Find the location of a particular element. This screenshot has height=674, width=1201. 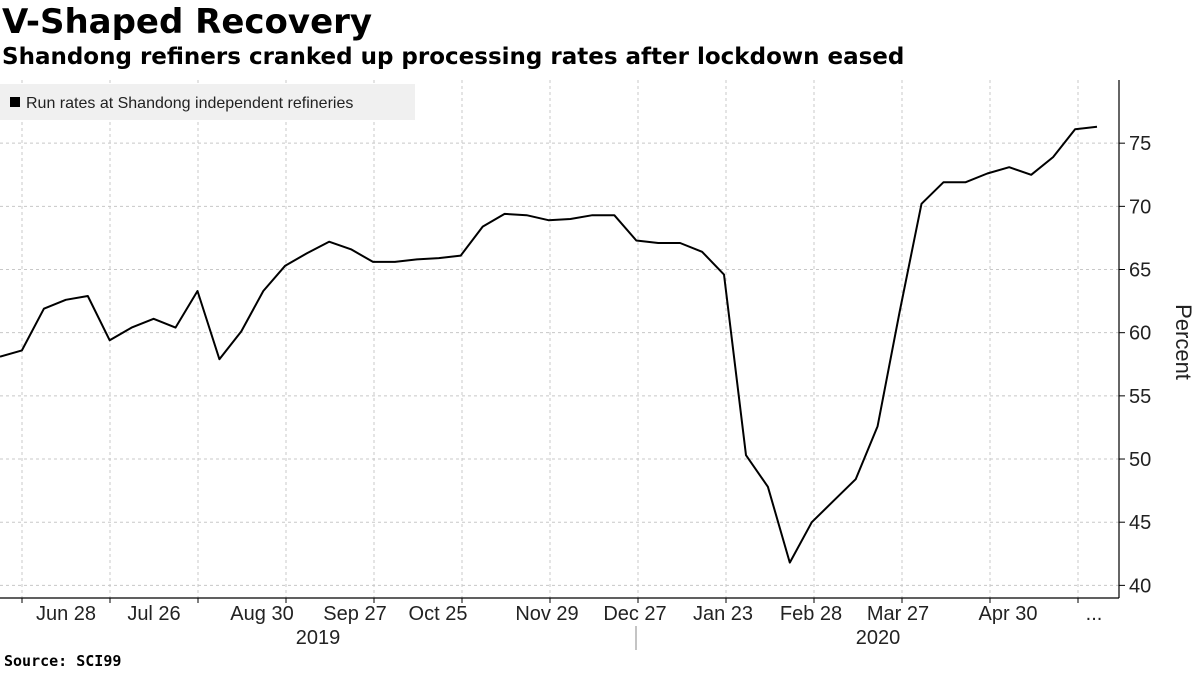

y-tick-label: 75 is located at coordinates (1140, 144).